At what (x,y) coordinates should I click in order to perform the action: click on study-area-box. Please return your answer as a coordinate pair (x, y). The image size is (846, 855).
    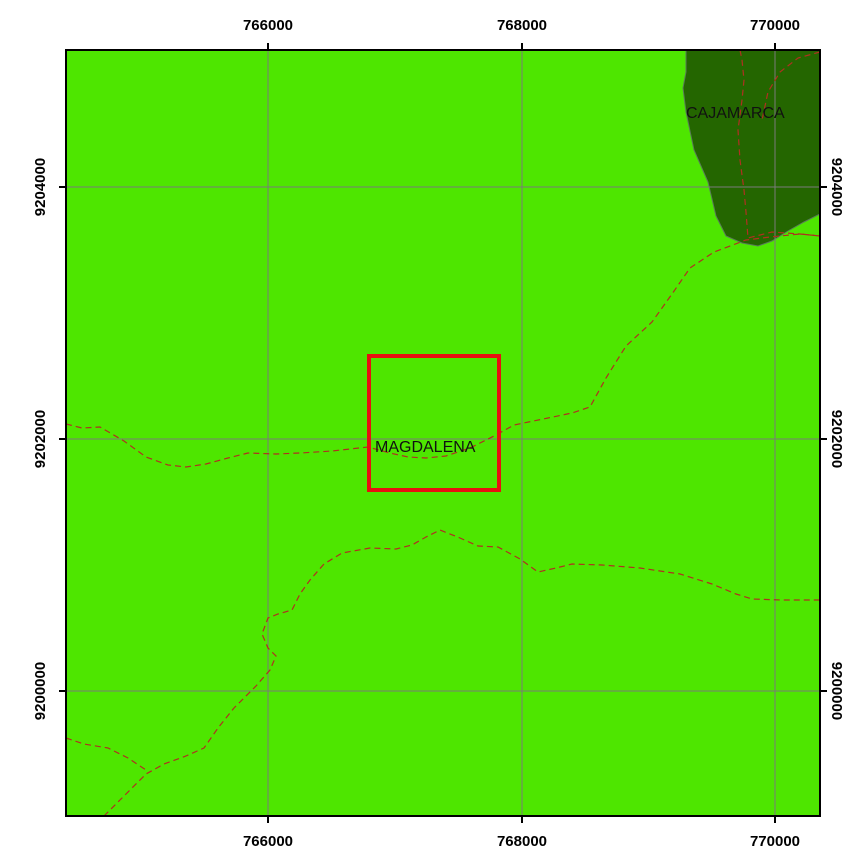
    Looking at the image, I should click on (434, 423).